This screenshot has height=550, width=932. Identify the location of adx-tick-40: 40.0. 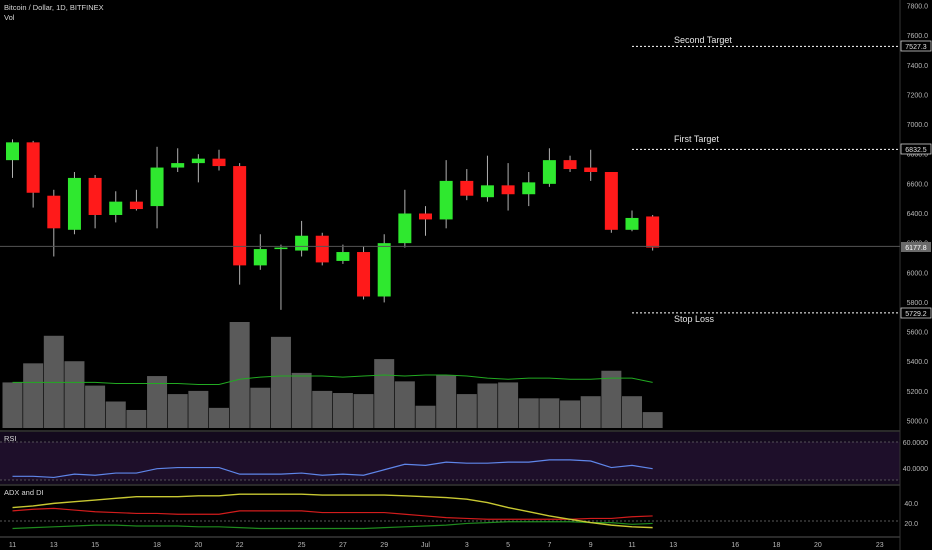
(911, 504).